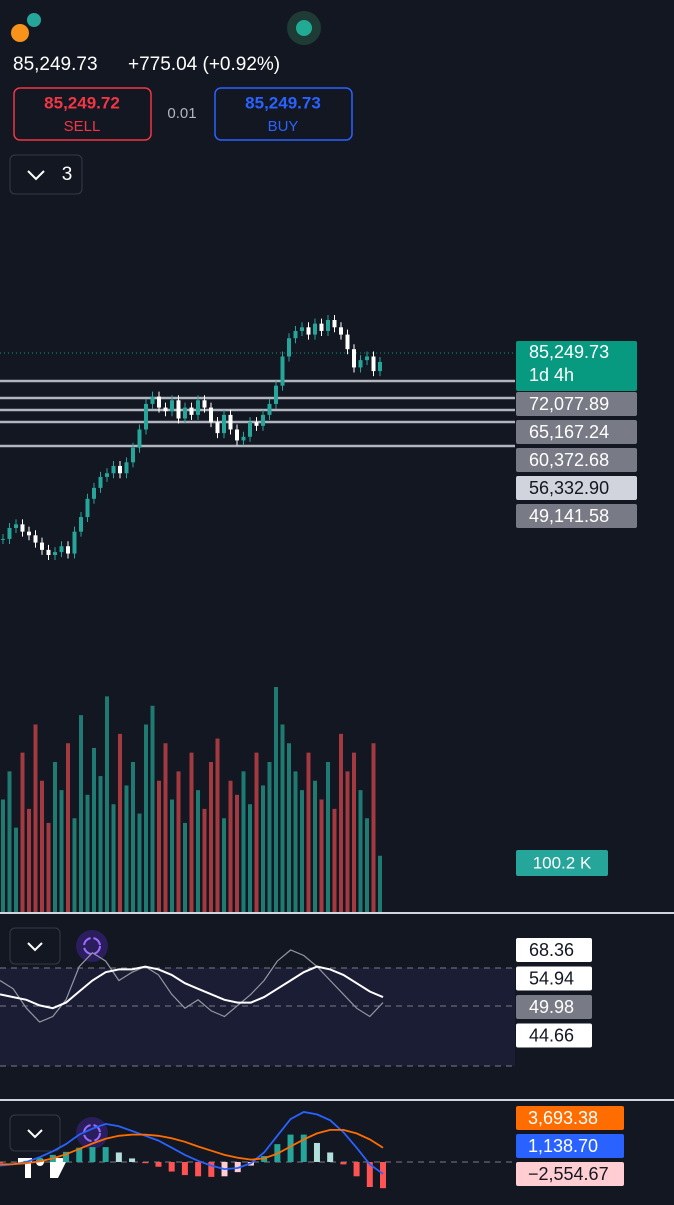  Describe the element at coordinates (551, 375) in the screenshot. I see `countdown: 1d 4h` at that location.